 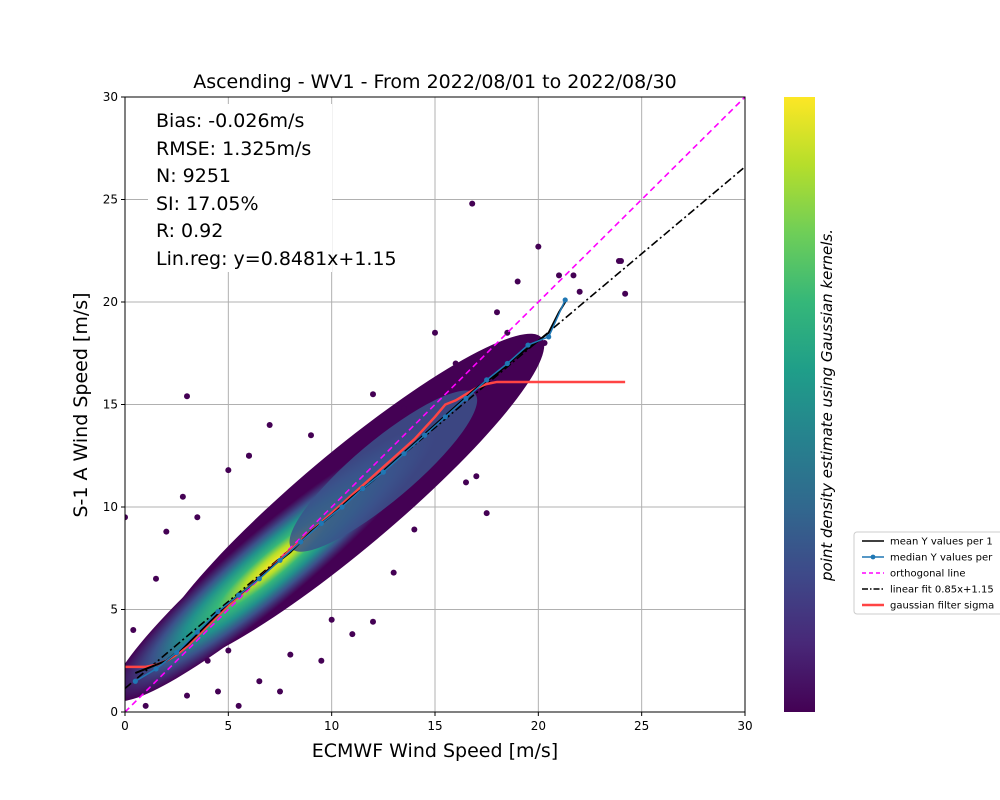 What do you see at coordinates (331, 726) in the screenshot?
I see `x-tick-label: 10` at bounding box center [331, 726].